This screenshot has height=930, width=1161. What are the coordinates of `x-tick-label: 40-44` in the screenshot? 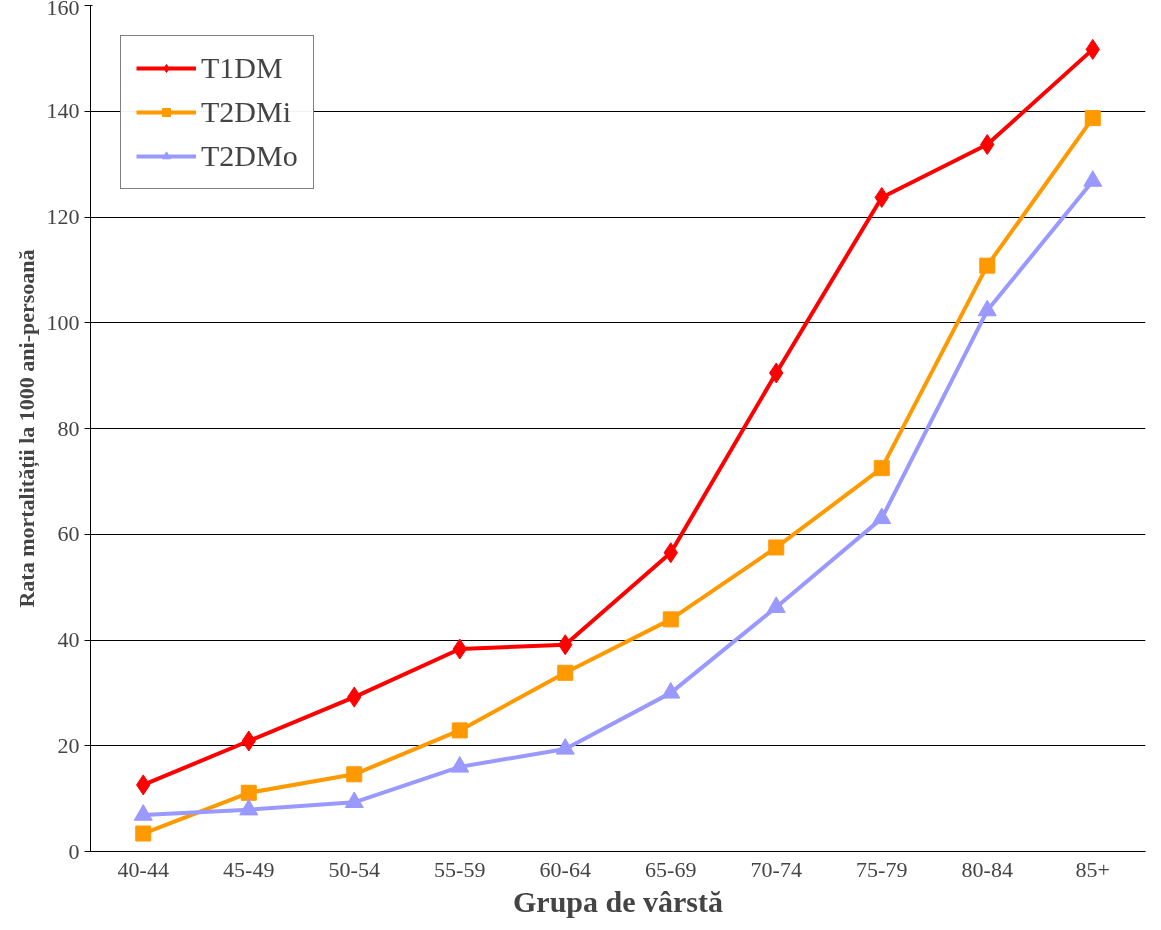 It's located at (143, 869).